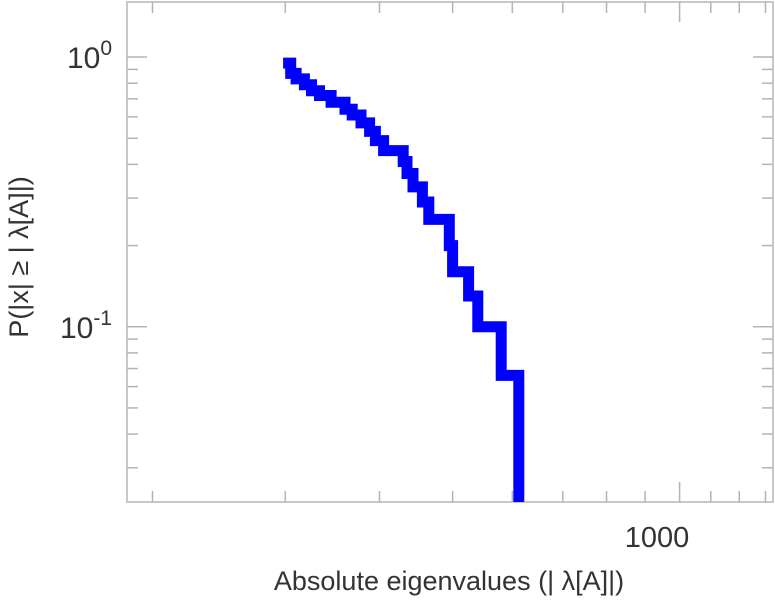 The width and height of the screenshot is (775, 600). What do you see at coordinates (449, 581) in the screenshot?
I see `x-axis-title: Absolute eigenvalues (| λ[A]|)` at bounding box center [449, 581].